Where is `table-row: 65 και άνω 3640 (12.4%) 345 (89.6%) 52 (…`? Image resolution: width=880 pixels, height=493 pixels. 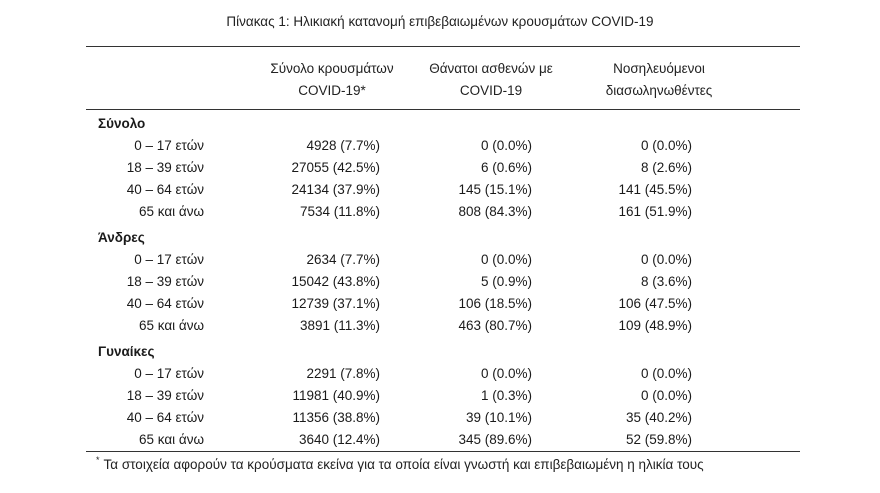
table-row: 65 και άνω 3640 (12.4%) 345 (89.6%) 52 (… is located at coordinates (440, 440).